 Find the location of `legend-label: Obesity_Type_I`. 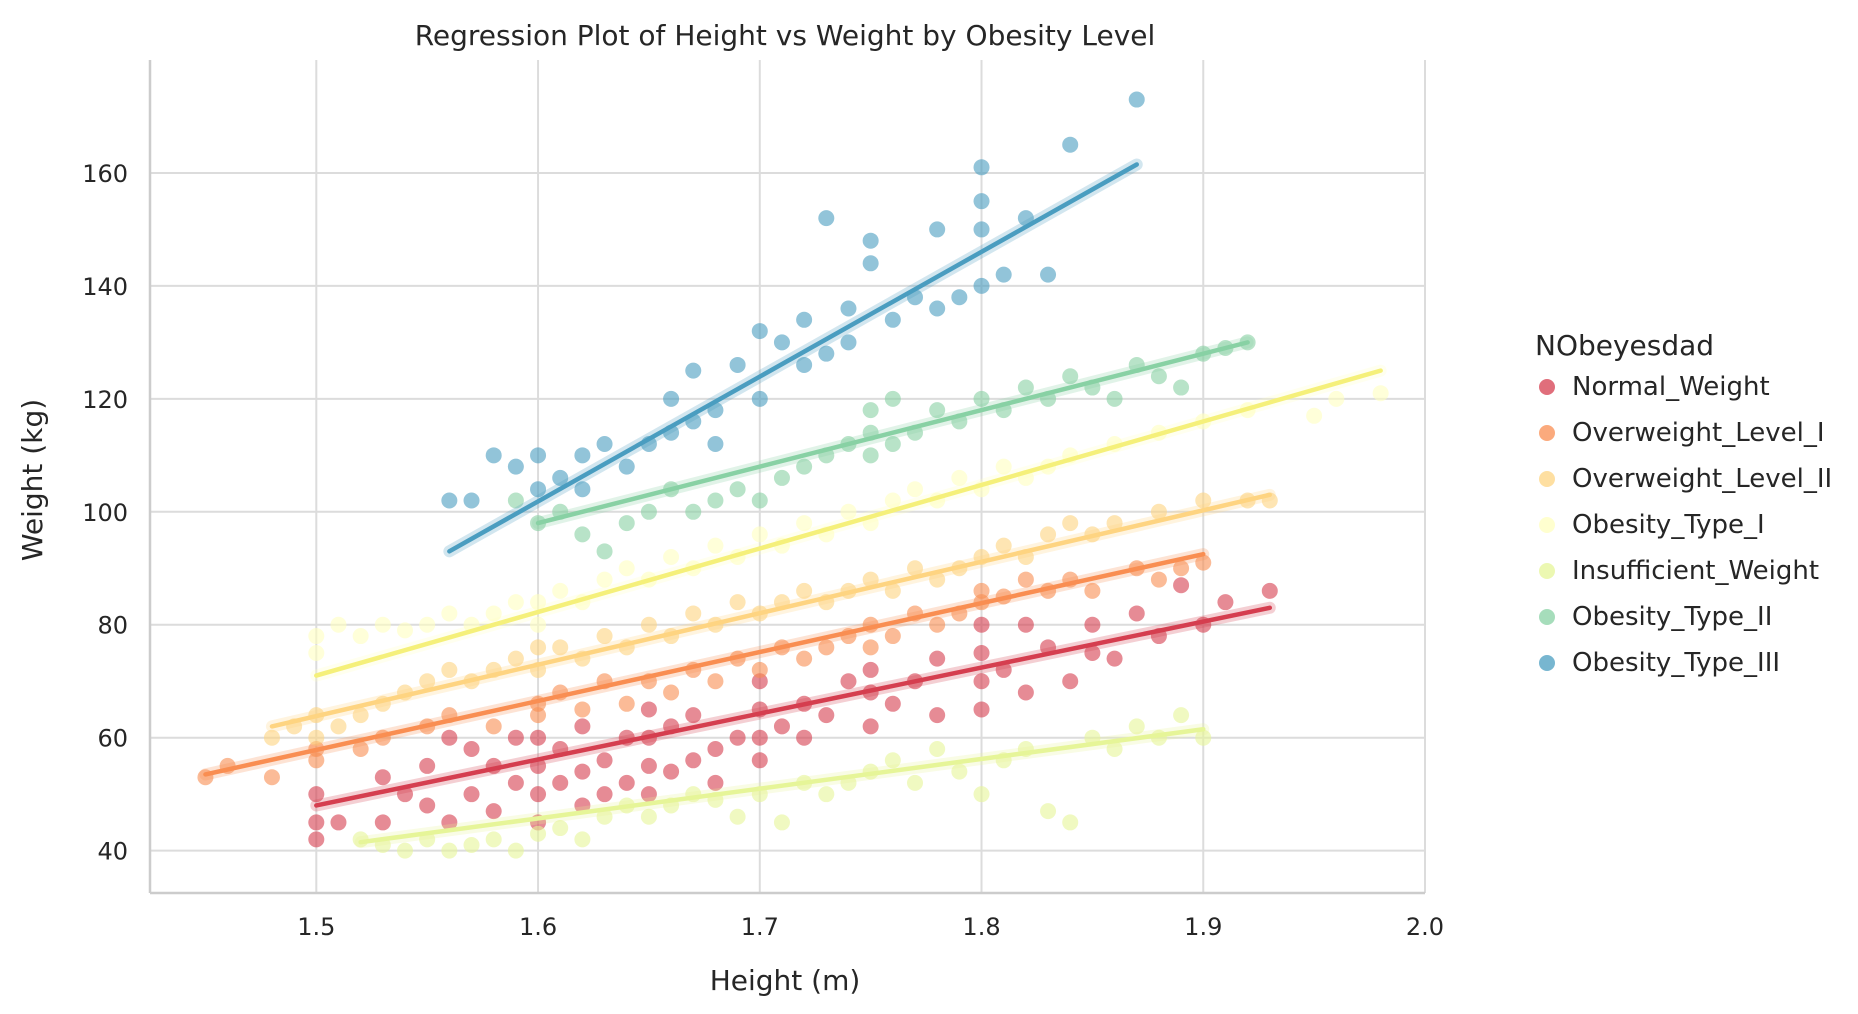

legend-label: Obesity_Type_I is located at coordinates (1668, 525).